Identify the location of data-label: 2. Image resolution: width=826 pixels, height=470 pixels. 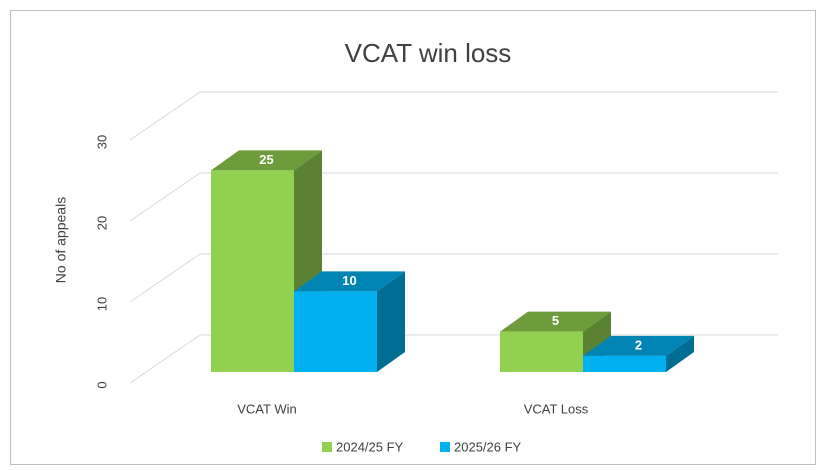
(638, 344).